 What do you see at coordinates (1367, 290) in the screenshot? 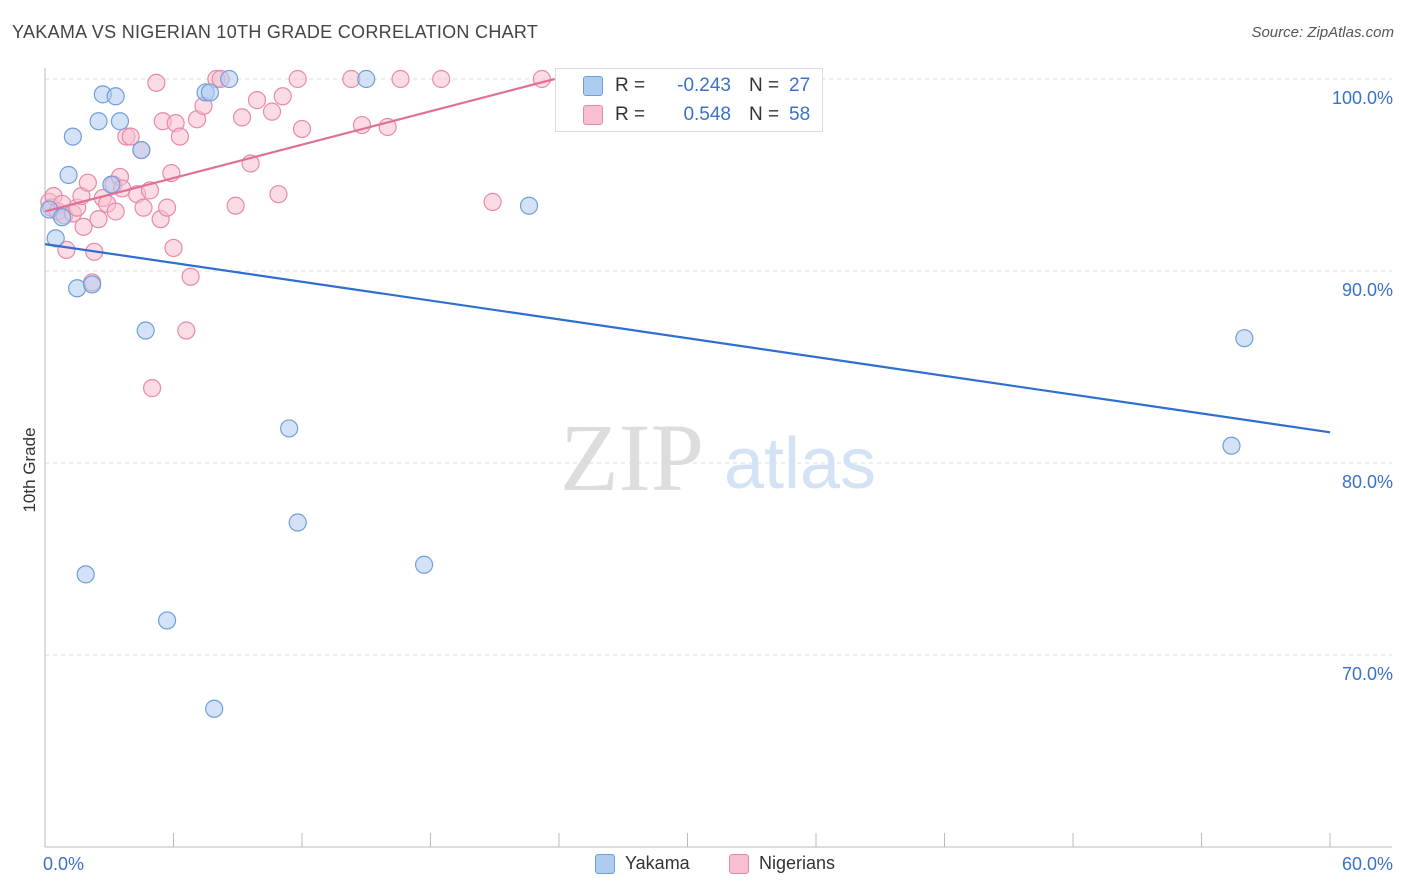
I see `y-tick-label: 90.0%` at bounding box center [1367, 290].